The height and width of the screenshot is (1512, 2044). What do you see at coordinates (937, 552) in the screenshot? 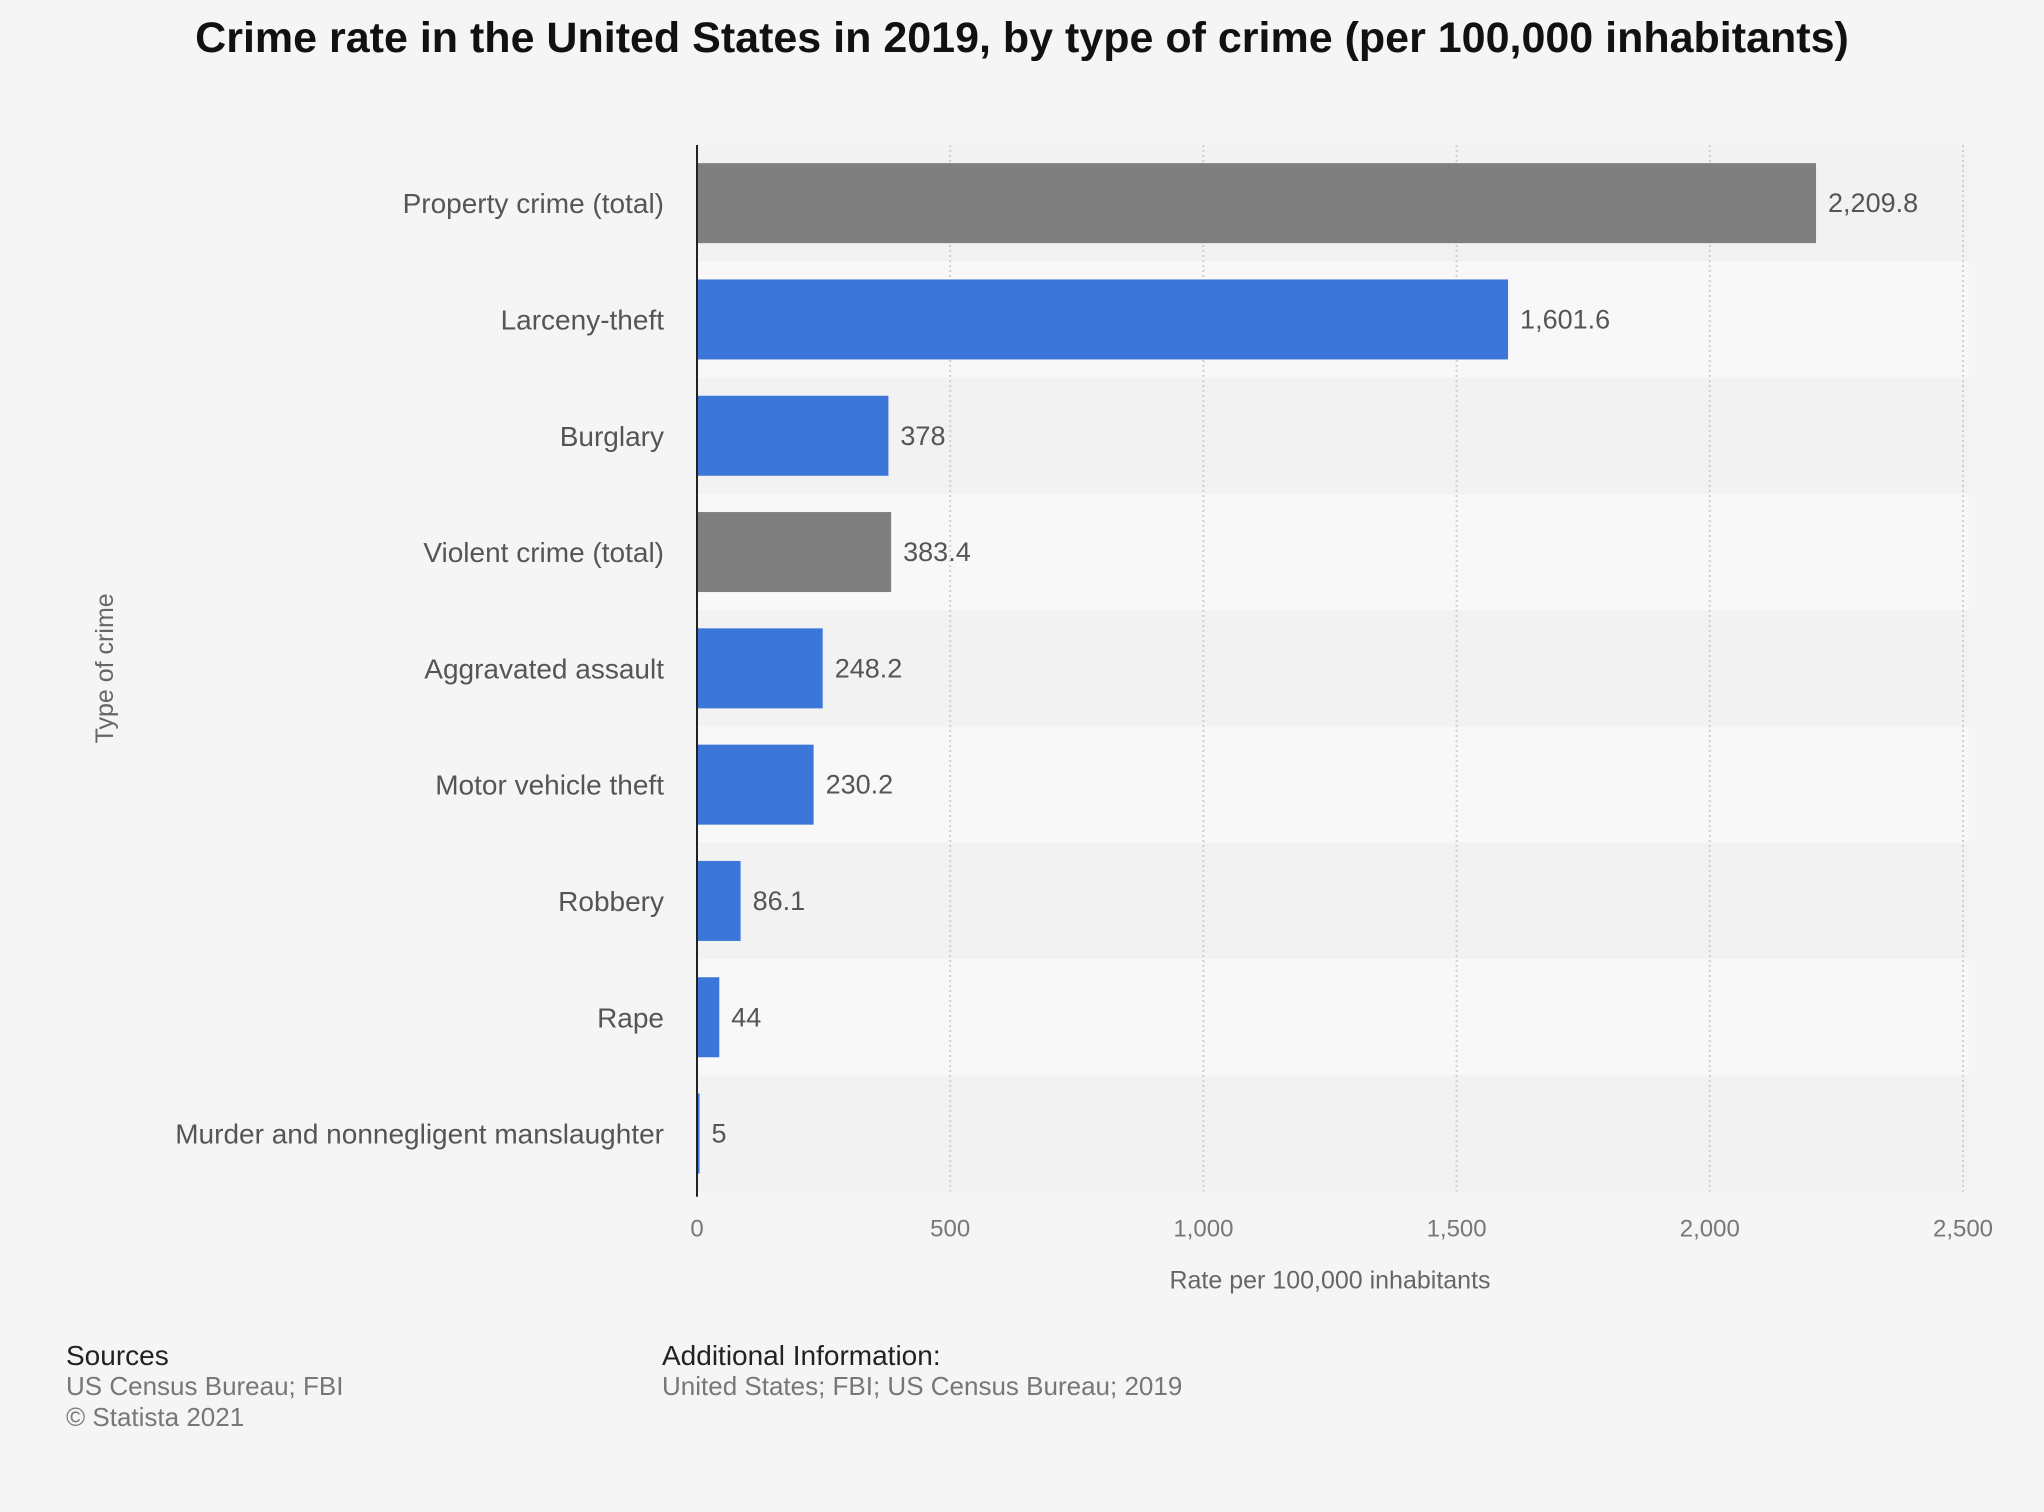
I see `bar-value-label: 383.4` at bounding box center [937, 552].